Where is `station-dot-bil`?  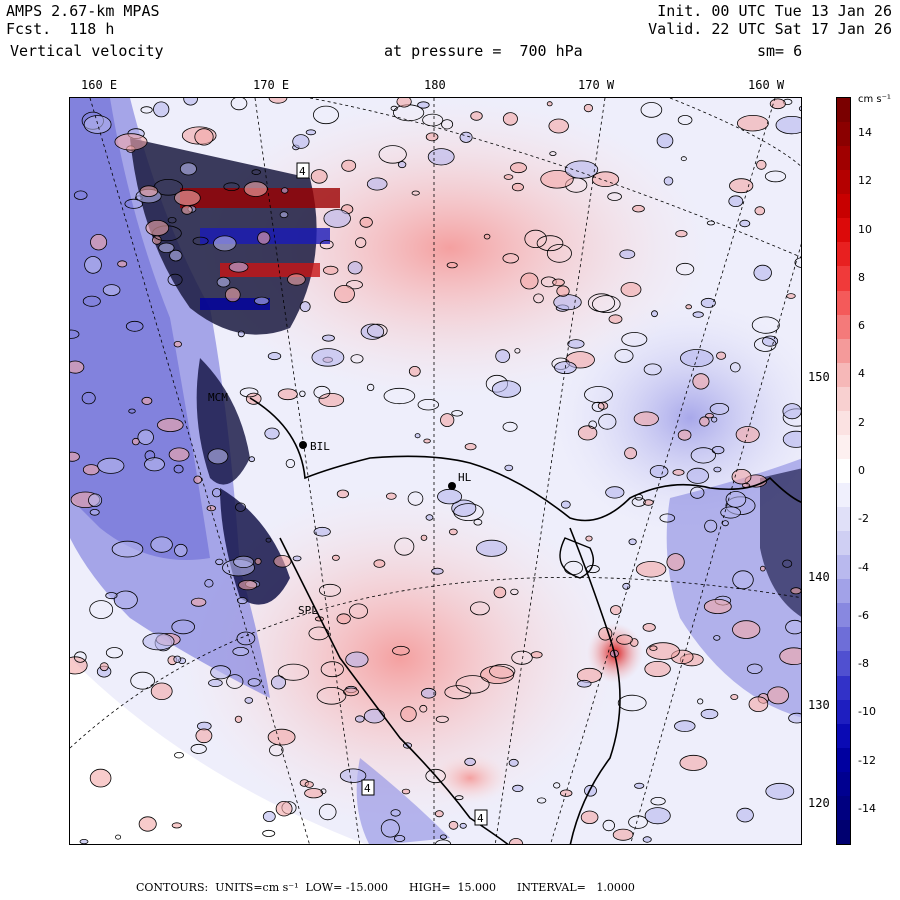 station-dot-bil is located at coordinates (303, 445).